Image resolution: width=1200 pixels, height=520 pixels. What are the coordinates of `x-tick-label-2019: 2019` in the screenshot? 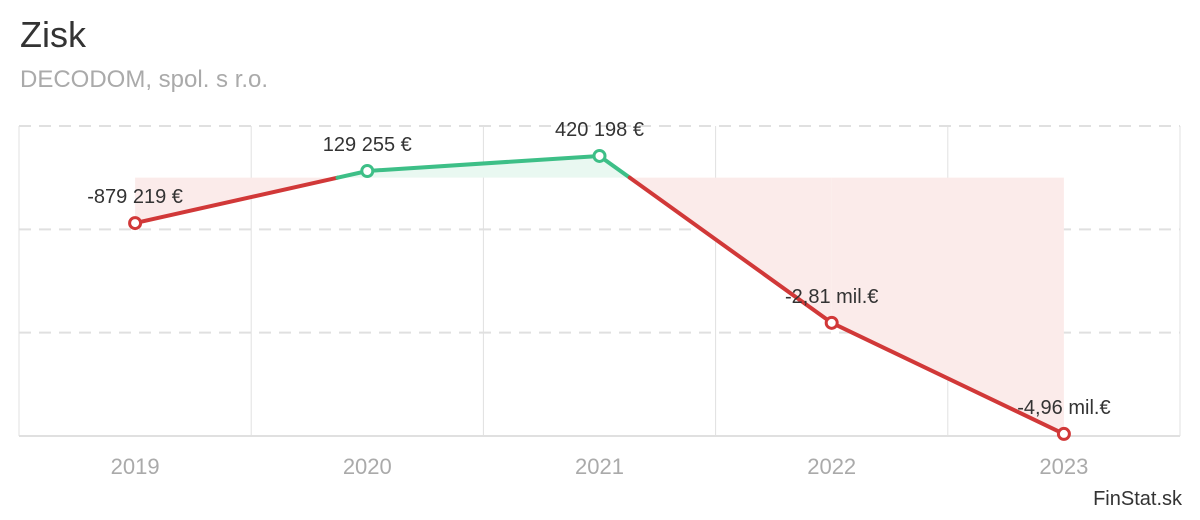 It's located at (135, 466).